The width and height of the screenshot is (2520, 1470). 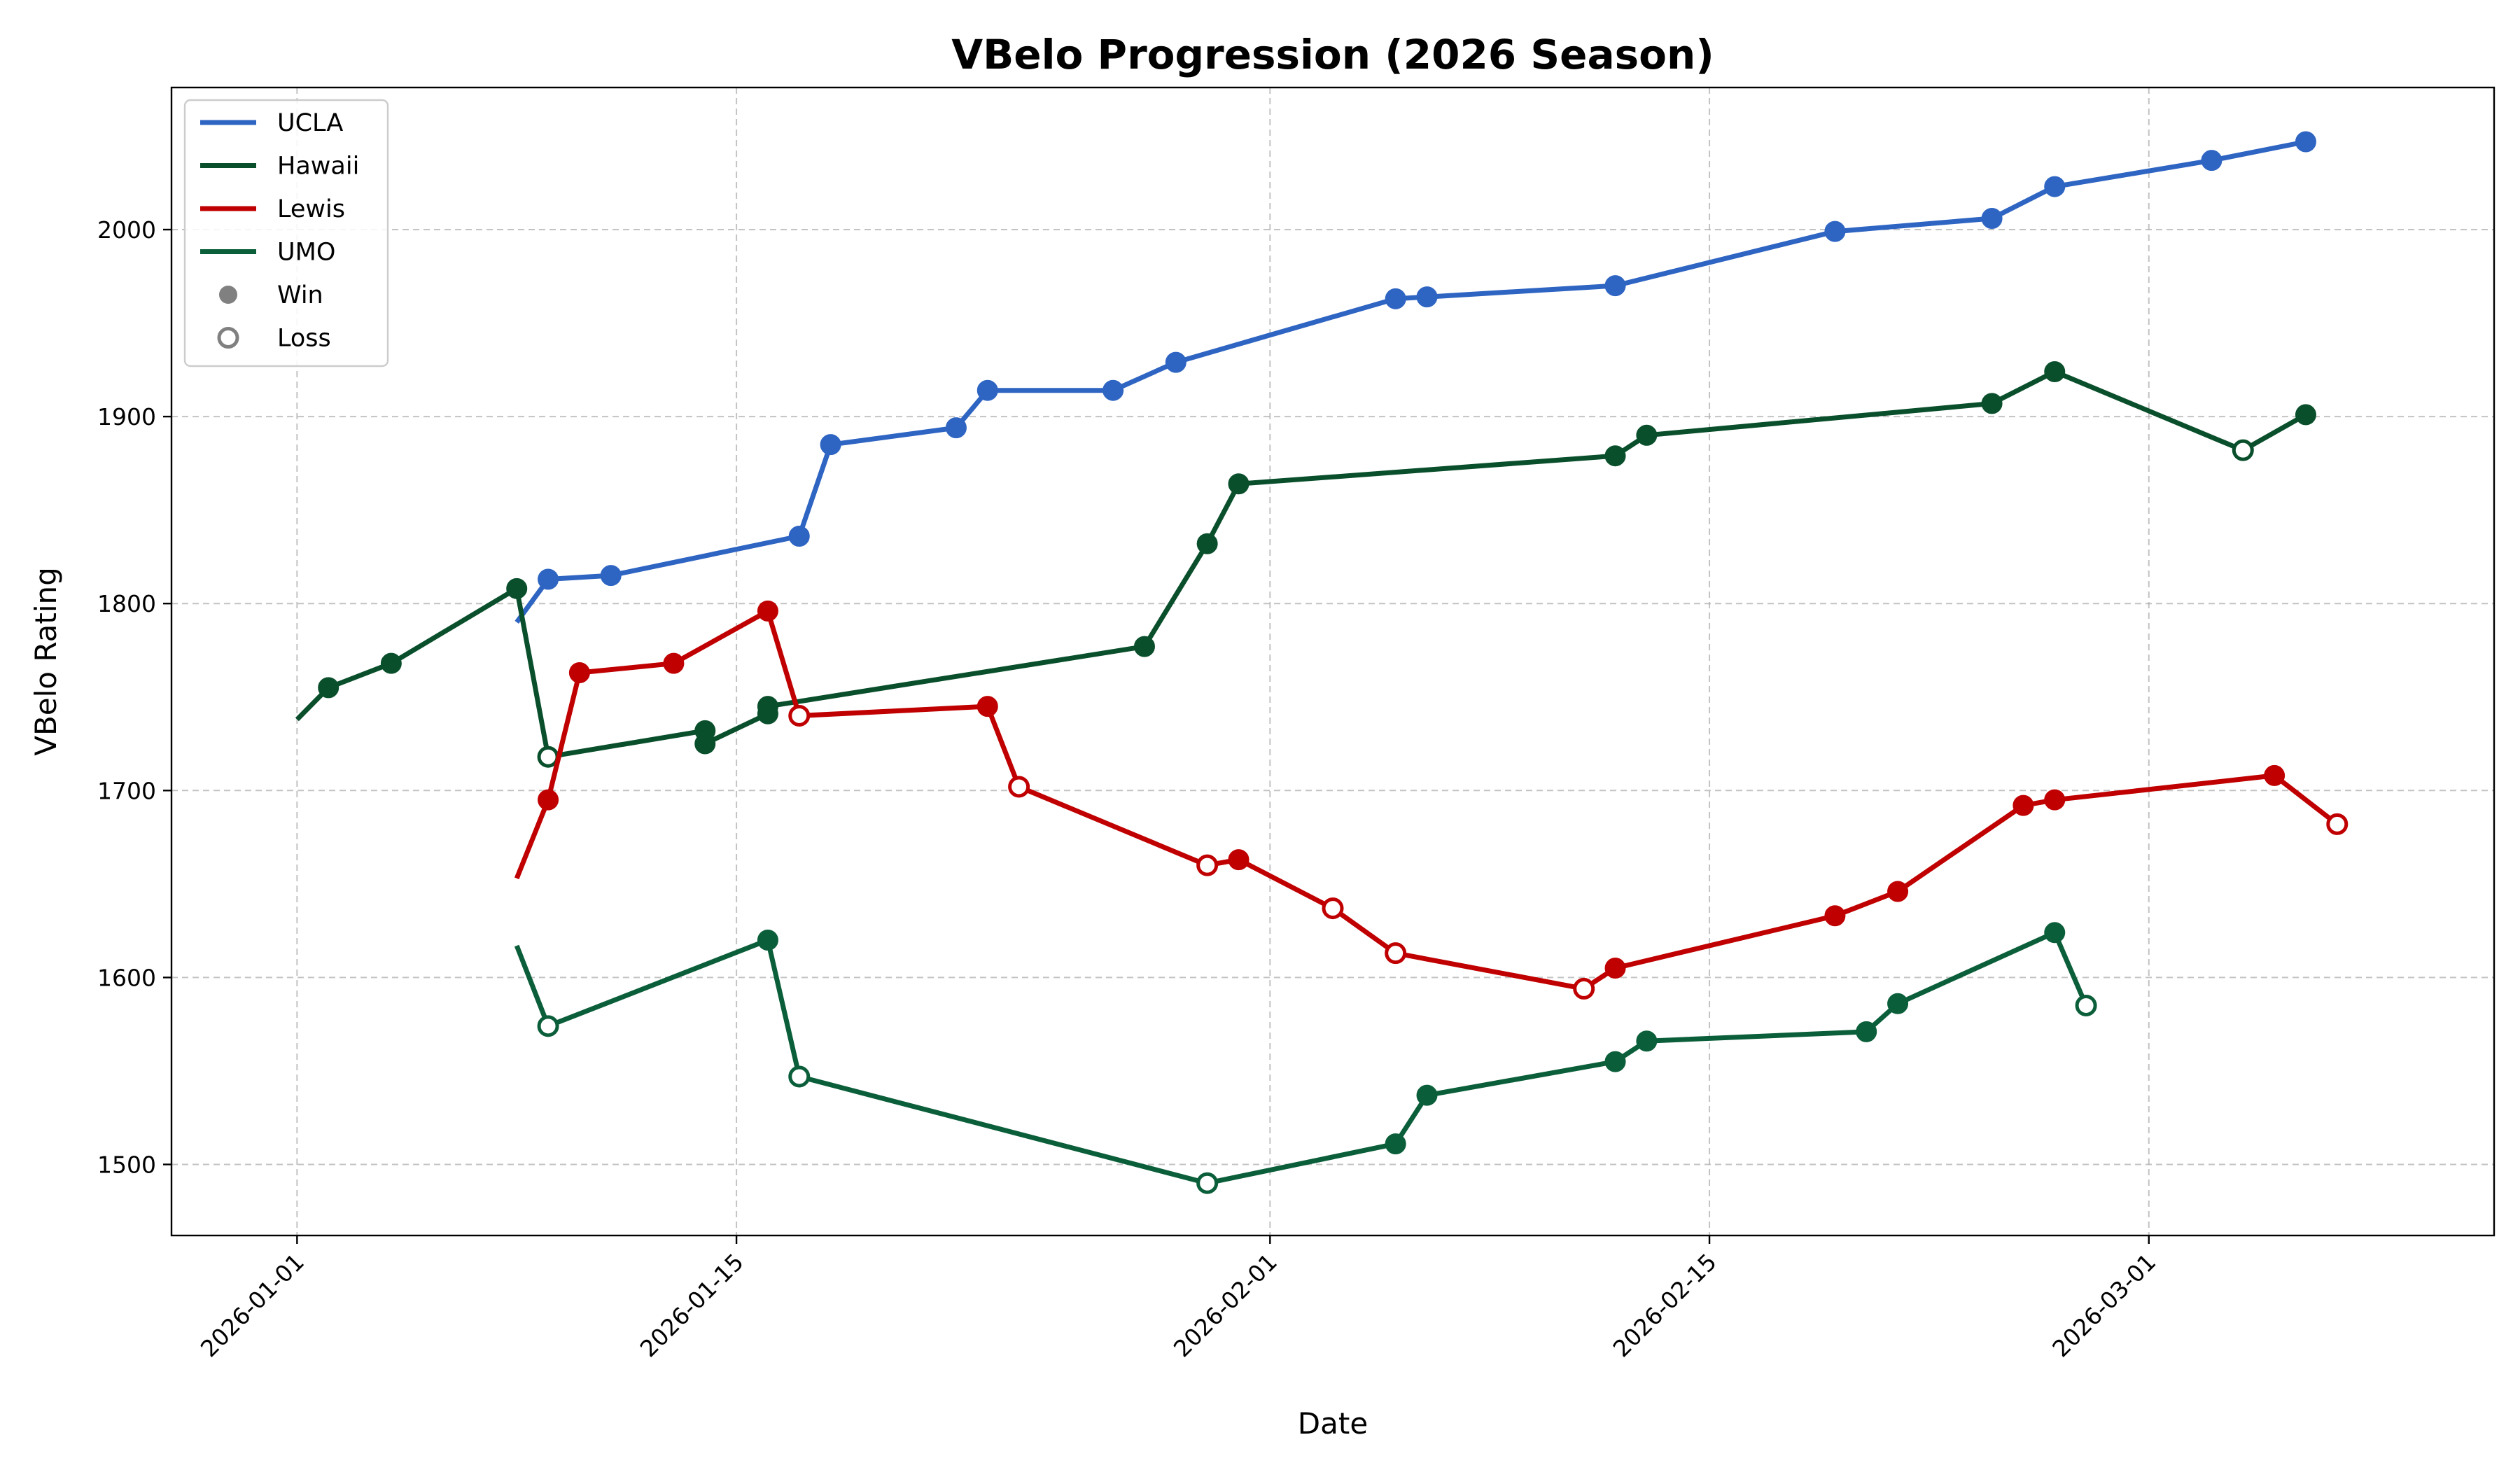 I want to click on legend-item: UMO, so click(x=267, y=253).